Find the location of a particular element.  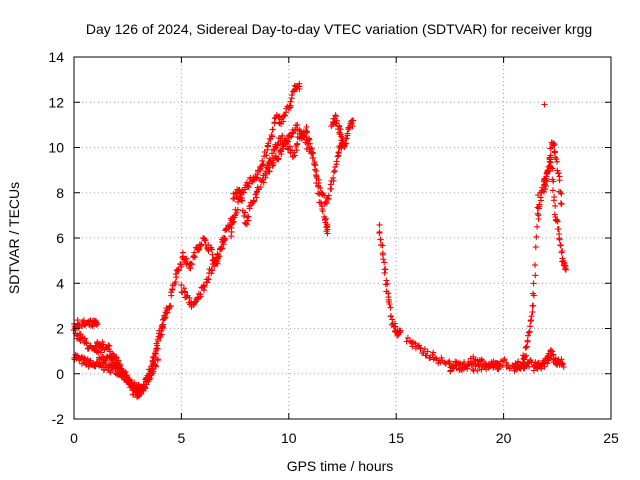

x-tick-label: 5 is located at coordinates (182, 438).